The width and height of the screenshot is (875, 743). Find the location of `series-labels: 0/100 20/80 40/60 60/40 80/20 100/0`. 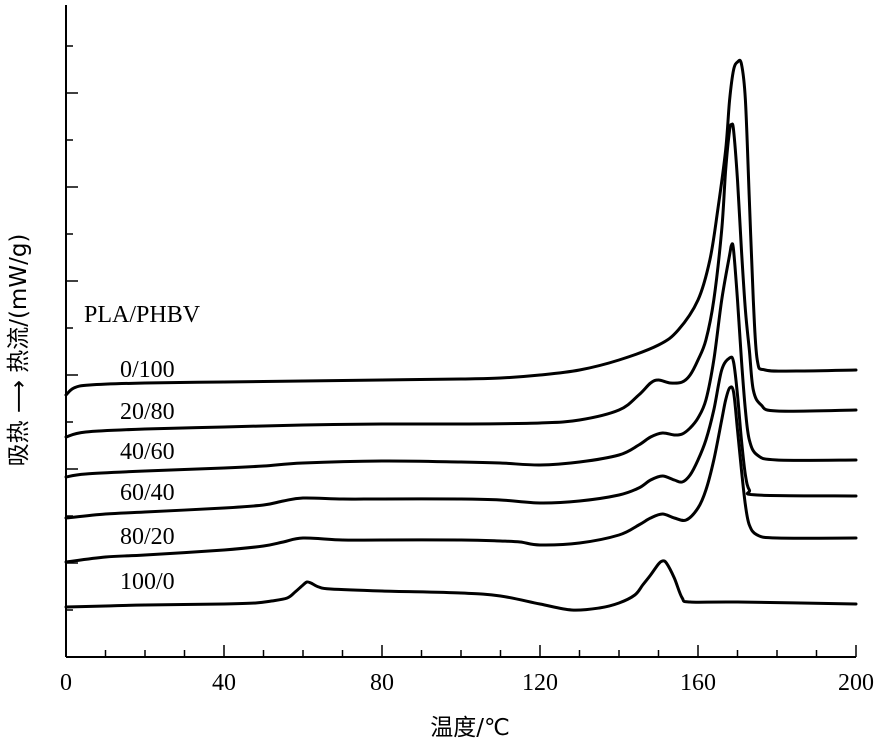

series-labels: 0/100 20/80 40/60 60/40 80/20 100/0 is located at coordinates (147, 476).